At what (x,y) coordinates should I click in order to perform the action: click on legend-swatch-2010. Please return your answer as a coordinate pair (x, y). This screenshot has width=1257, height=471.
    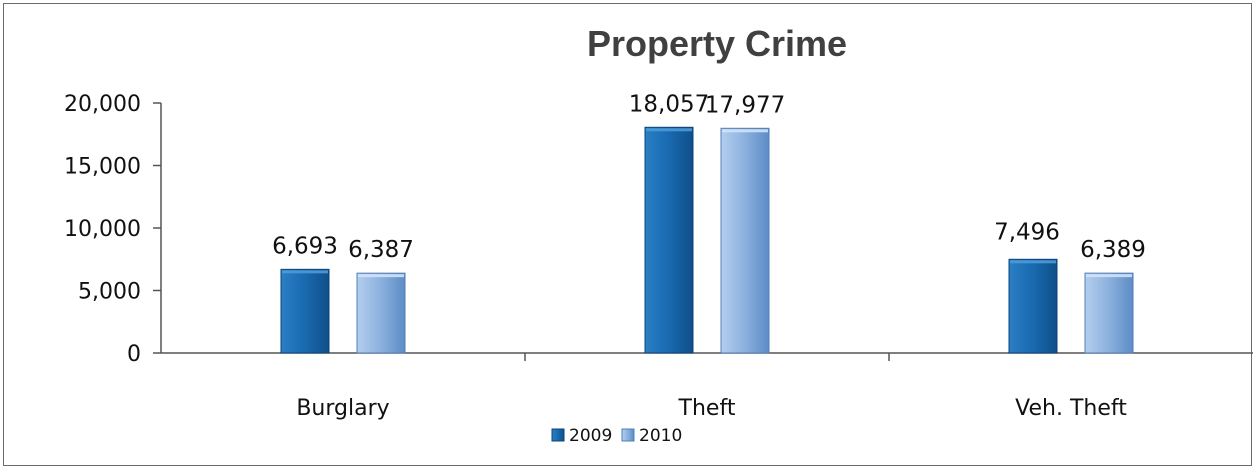
    Looking at the image, I should click on (628, 435).